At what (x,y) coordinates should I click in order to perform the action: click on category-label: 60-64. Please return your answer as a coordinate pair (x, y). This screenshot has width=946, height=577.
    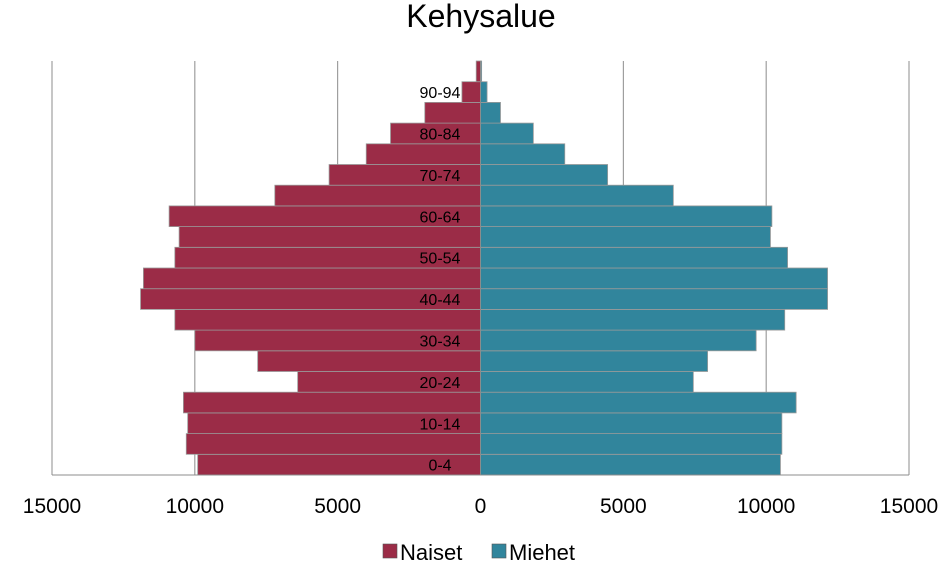
    Looking at the image, I should click on (440, 217).